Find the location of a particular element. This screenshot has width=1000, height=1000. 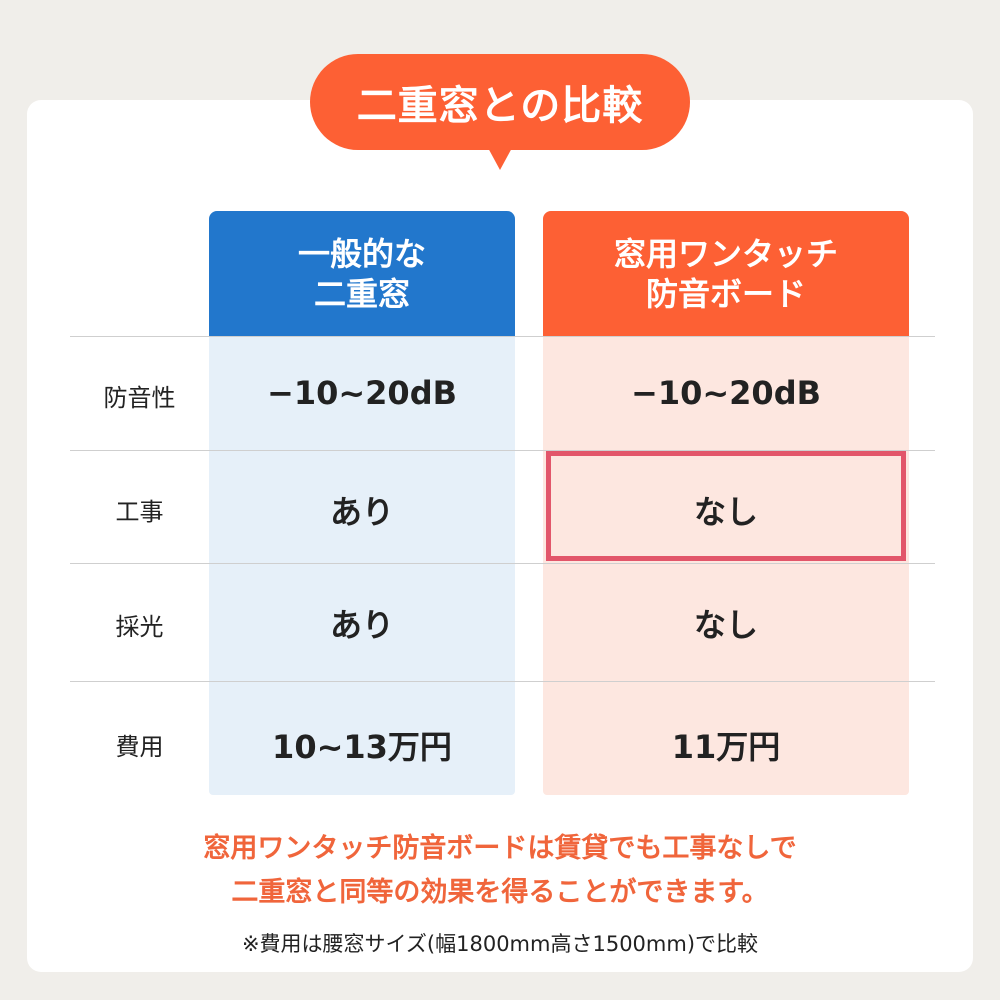

cell-general-construction: あり is located at coordinates (361, 512).